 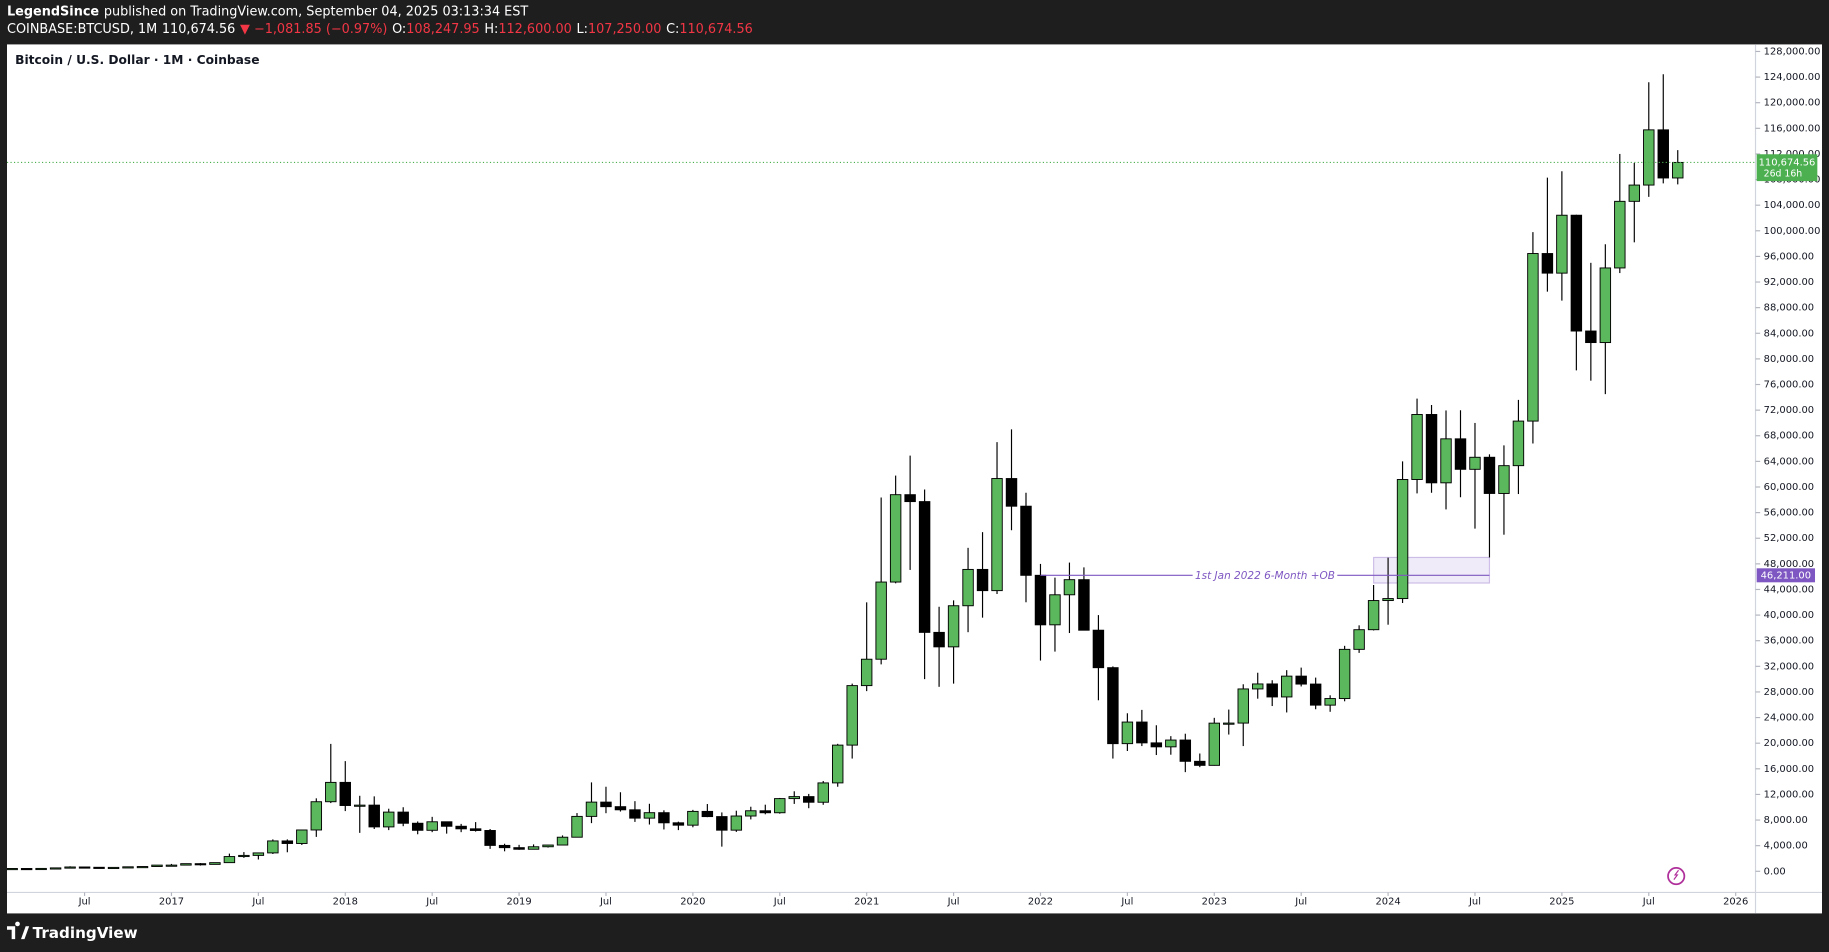 I want to click on y-tick-label: 36,000.00, so click(x=1789, y=641).